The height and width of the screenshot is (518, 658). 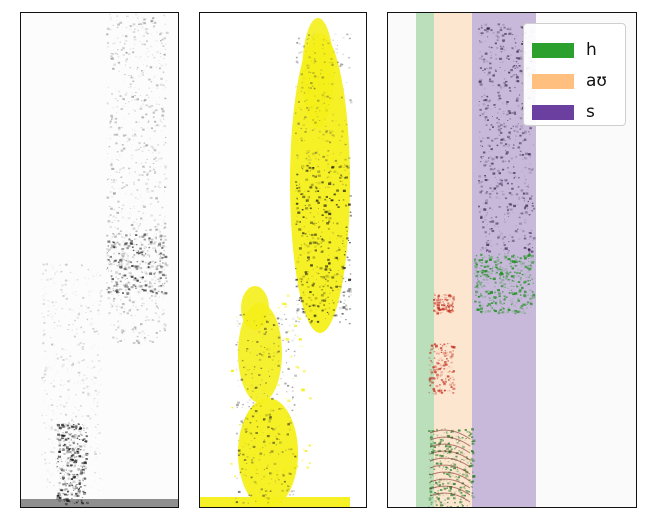 I want to click on baseline-highlight, so click(x=275, y=502).